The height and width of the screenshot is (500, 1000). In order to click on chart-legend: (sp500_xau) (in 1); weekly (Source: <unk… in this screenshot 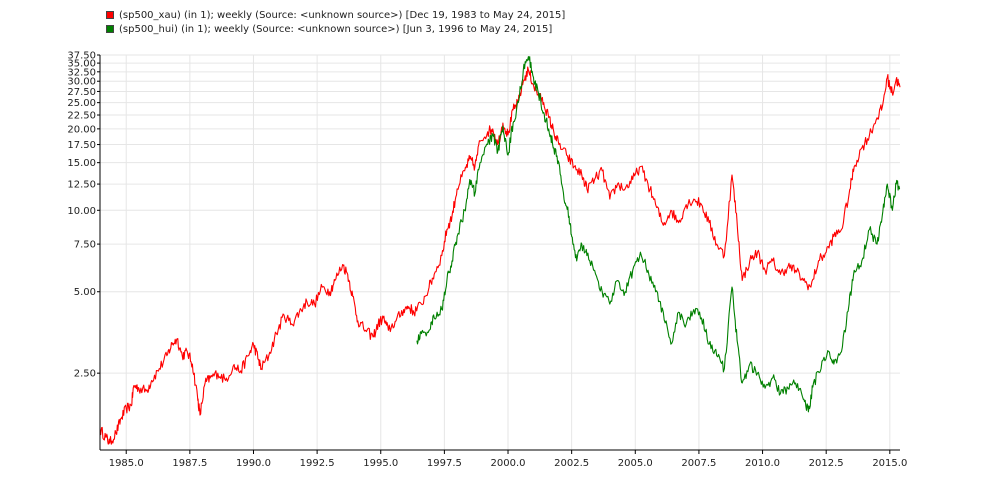, I will do `click(335, 22)`.